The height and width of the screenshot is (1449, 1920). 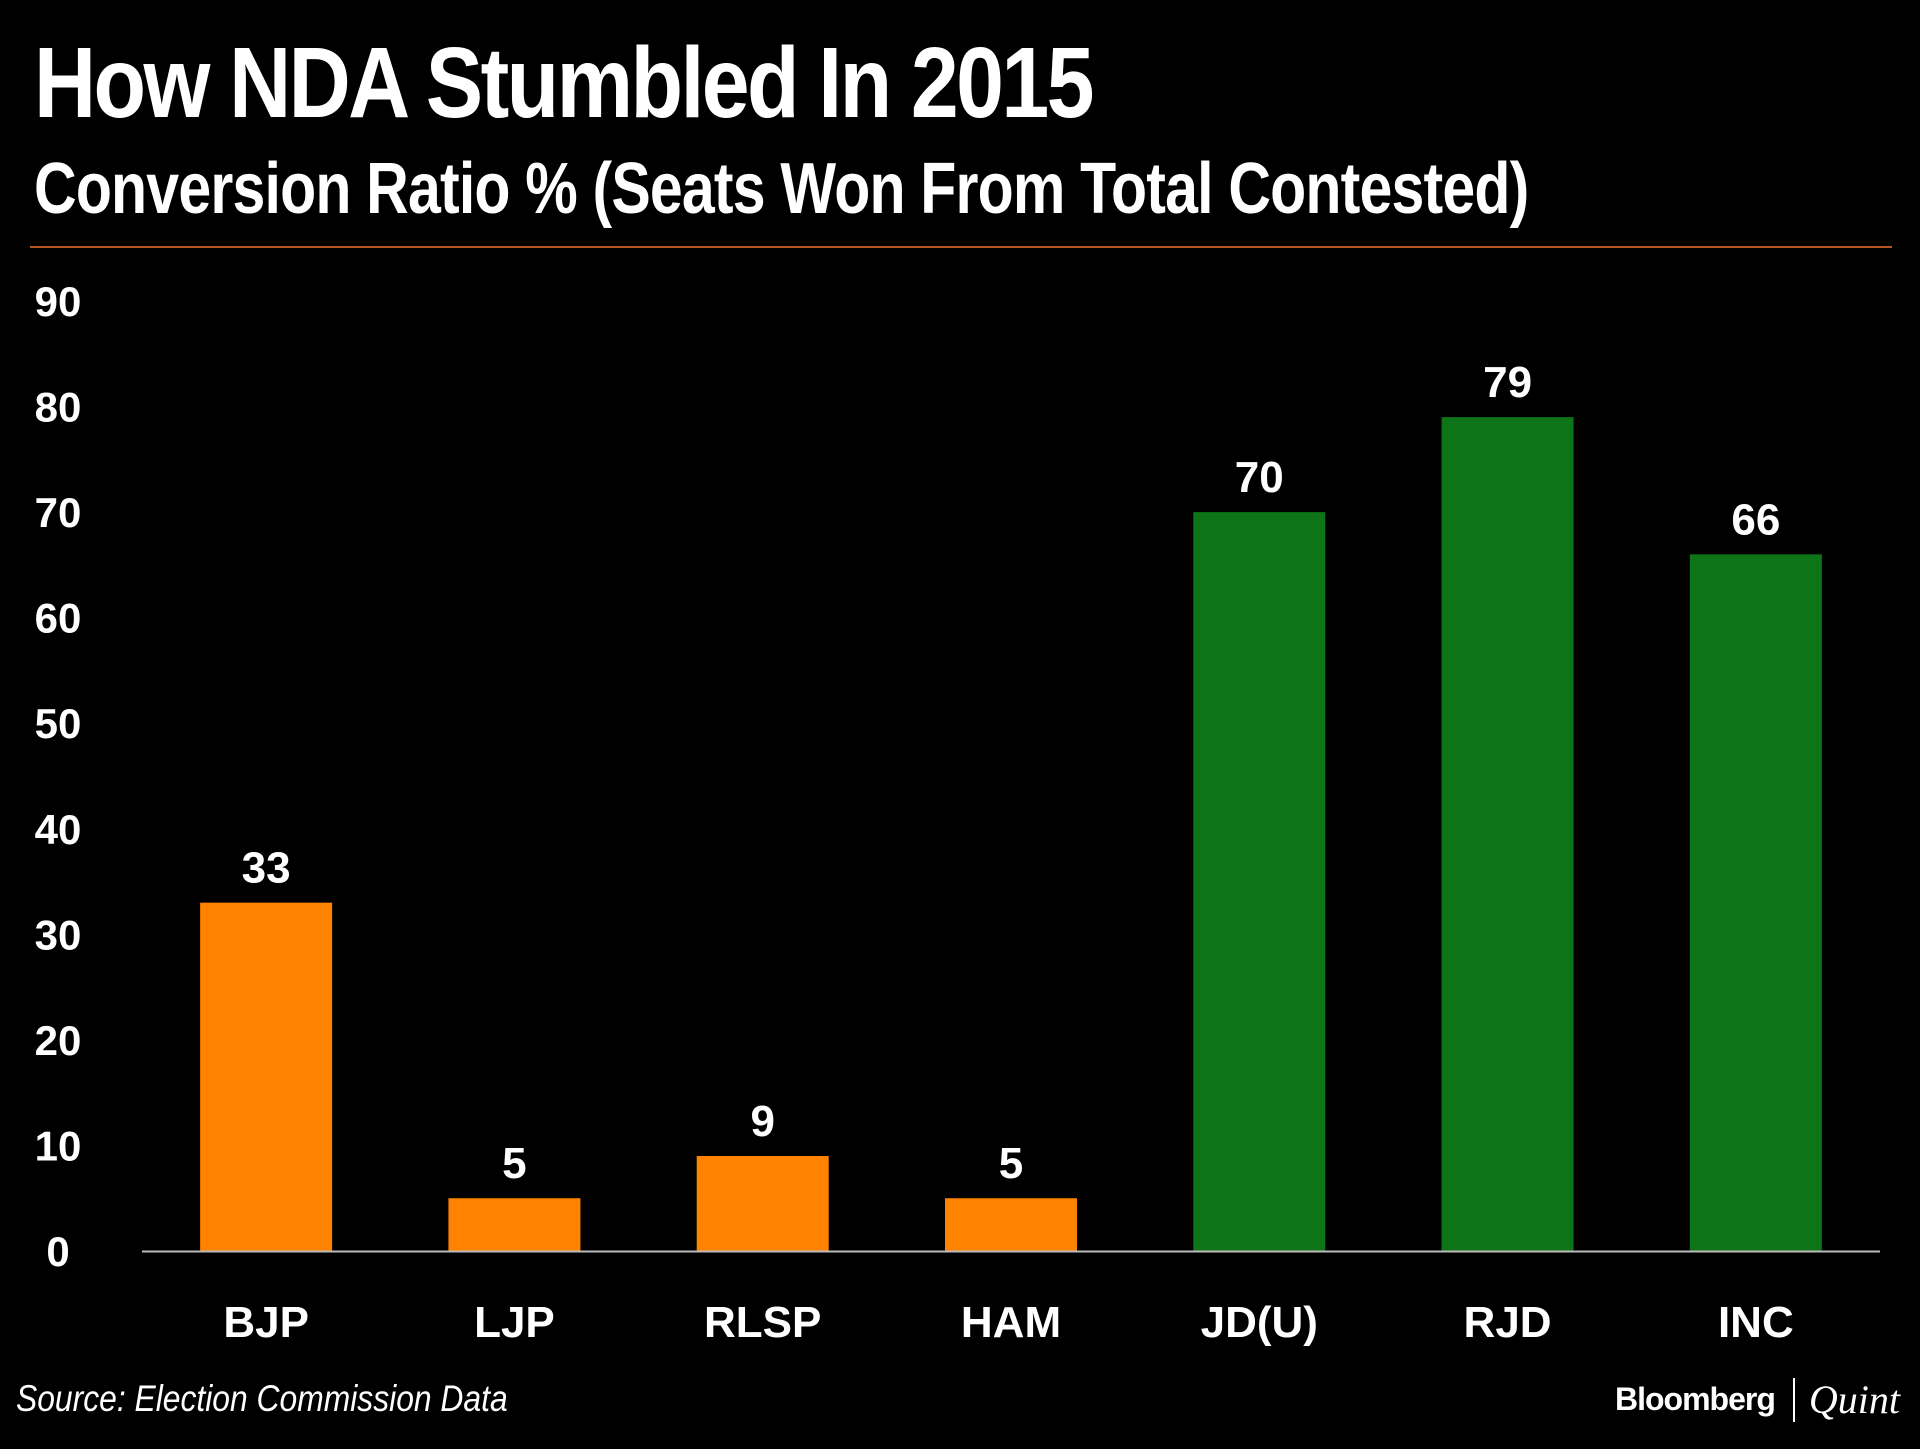 What do you see at coordinates (58, 512) in the screenshot?
I see `y-tick-label-70: 70` at bounding box center [58, 512].